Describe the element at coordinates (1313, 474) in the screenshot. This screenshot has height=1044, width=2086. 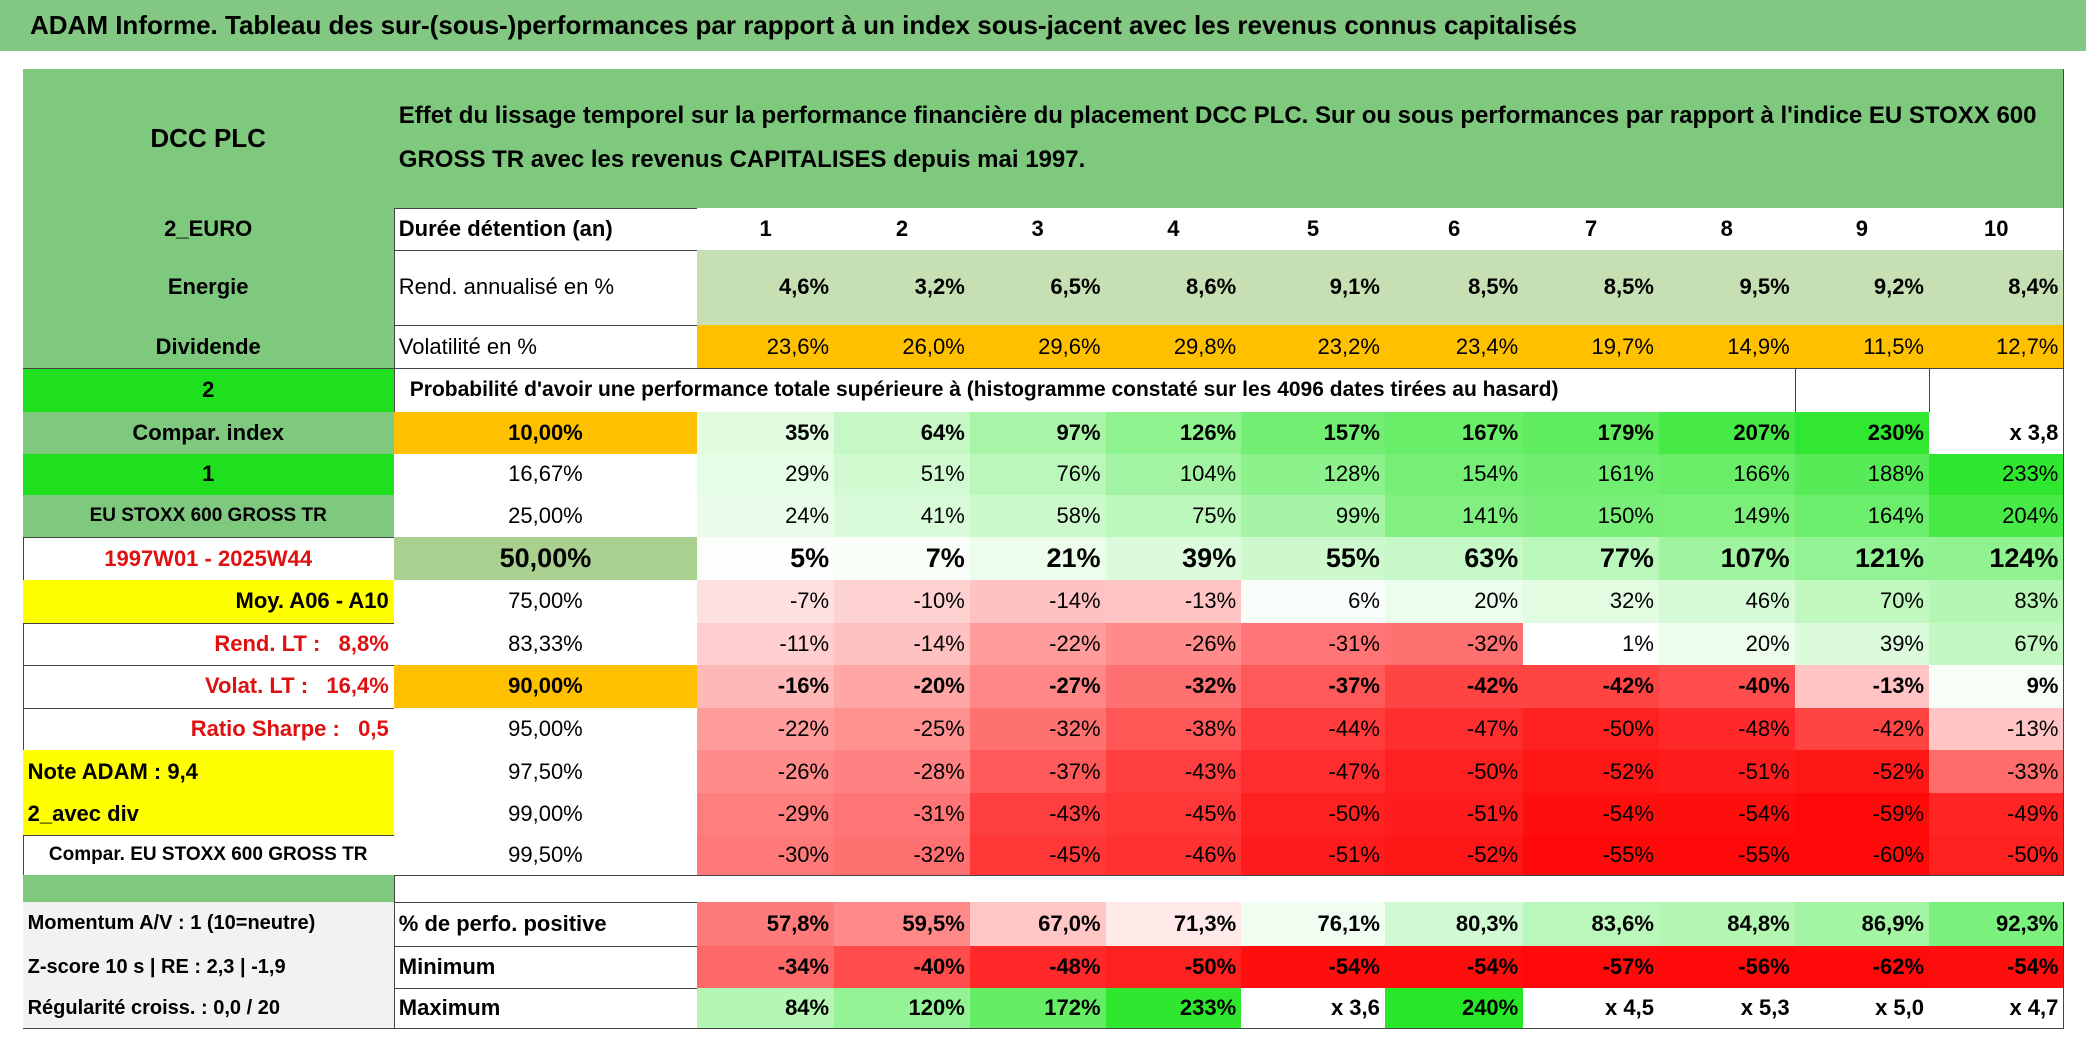
I see `quantile-value: 128%` at that location.